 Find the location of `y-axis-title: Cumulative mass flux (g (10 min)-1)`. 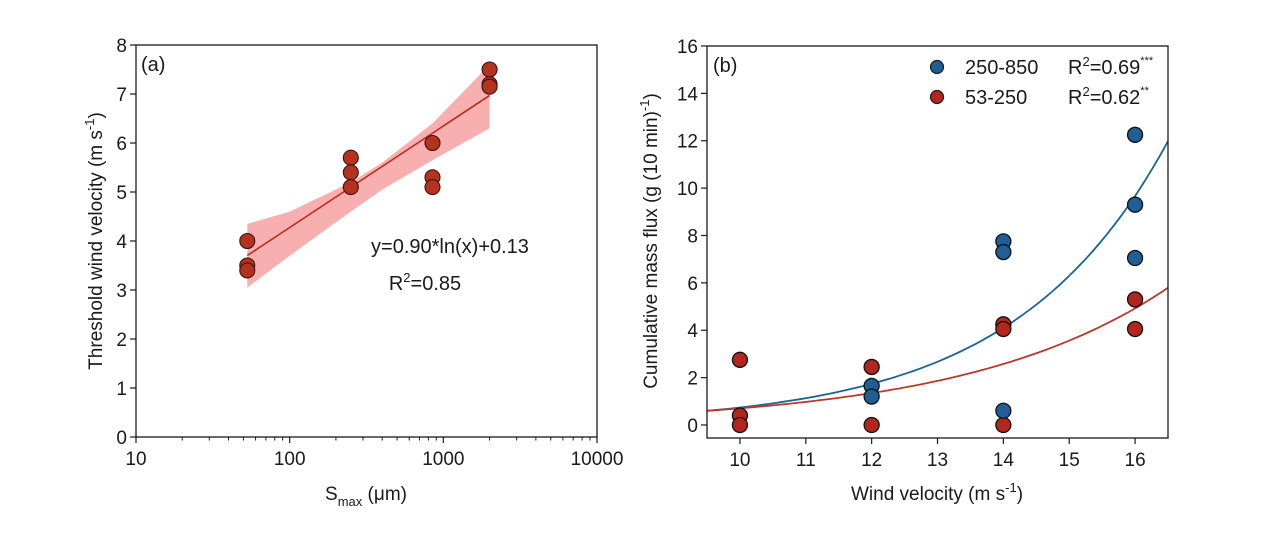

y-axis-title: Cumulative mass flux (g (10 min)-1) is located at coordinates (649, 241).